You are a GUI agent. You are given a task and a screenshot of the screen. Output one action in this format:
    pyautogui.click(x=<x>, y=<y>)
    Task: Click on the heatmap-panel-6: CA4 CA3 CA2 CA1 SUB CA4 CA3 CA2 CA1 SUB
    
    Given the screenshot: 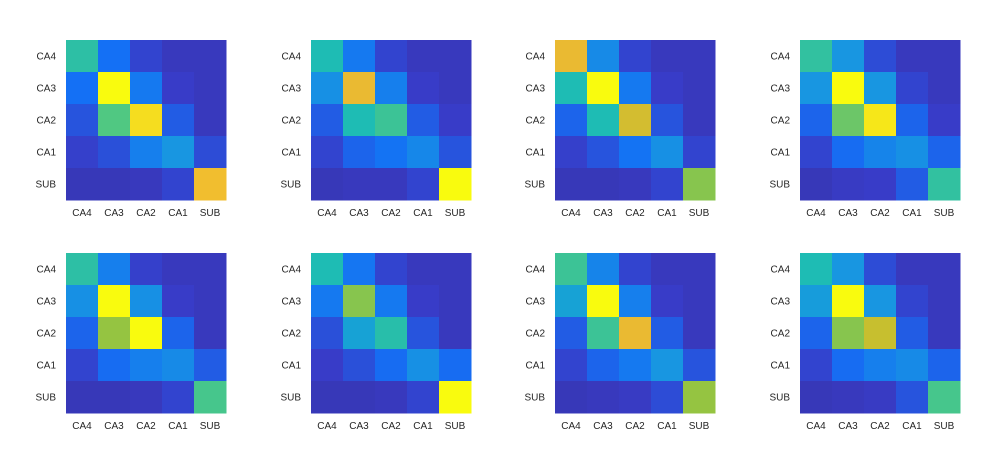 What is the action you would take?
    pyautogui.click(x=376, y=342)
    